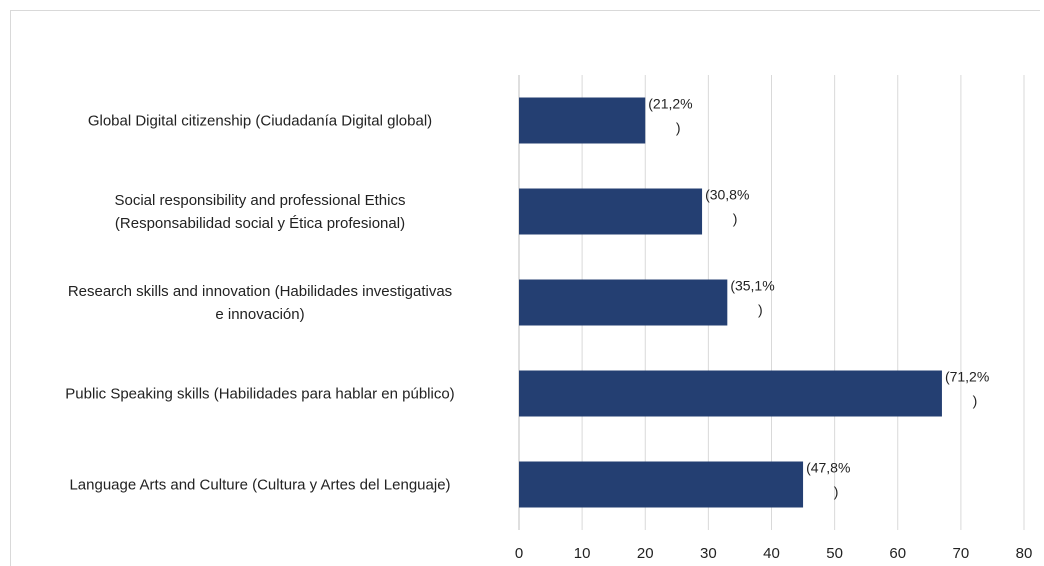 Image resolution: width=1044 pixels, height=566 pixels. Describe the element at coordinates (961, 553) in the screenshot. I see `x-tick-label: 70` at that location.